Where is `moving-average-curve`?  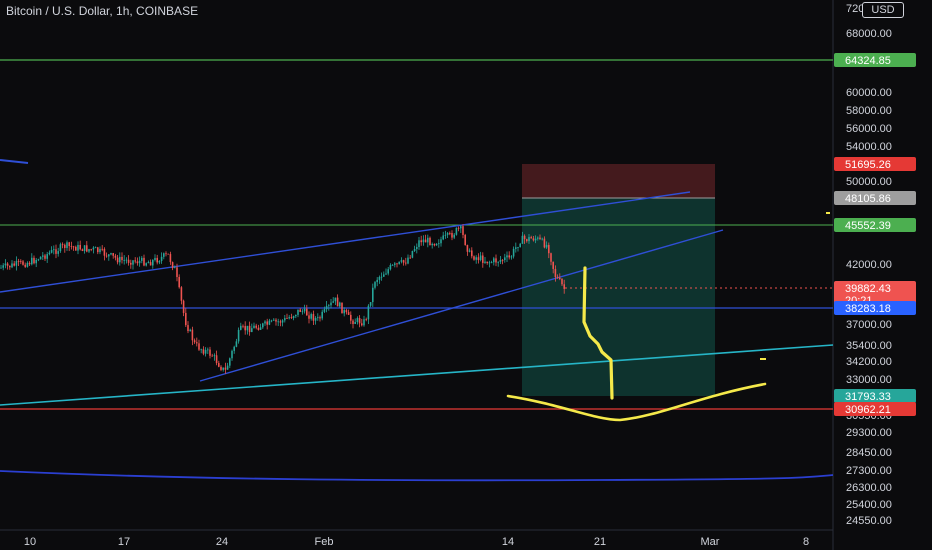
moving-average-curve is located at coordinates (417, 476).